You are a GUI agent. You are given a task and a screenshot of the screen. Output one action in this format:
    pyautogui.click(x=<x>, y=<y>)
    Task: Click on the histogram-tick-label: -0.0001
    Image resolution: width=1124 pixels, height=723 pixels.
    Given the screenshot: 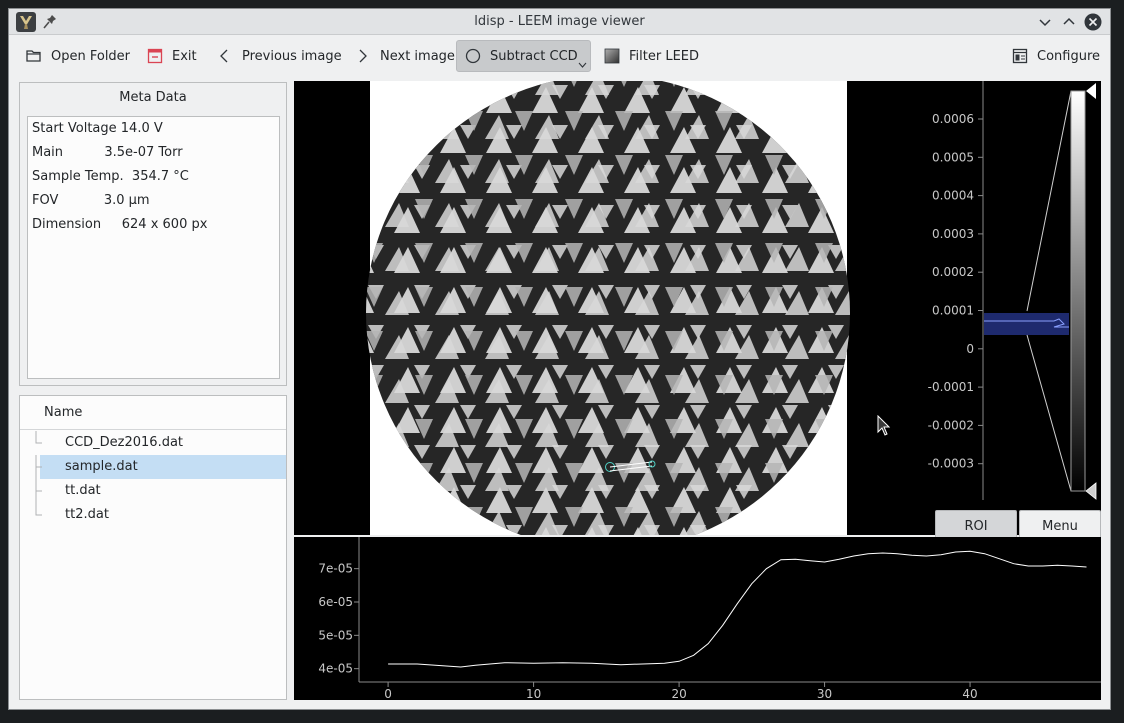 What is the action you would take?
    pyautogui.click(x=951, y=387)
    